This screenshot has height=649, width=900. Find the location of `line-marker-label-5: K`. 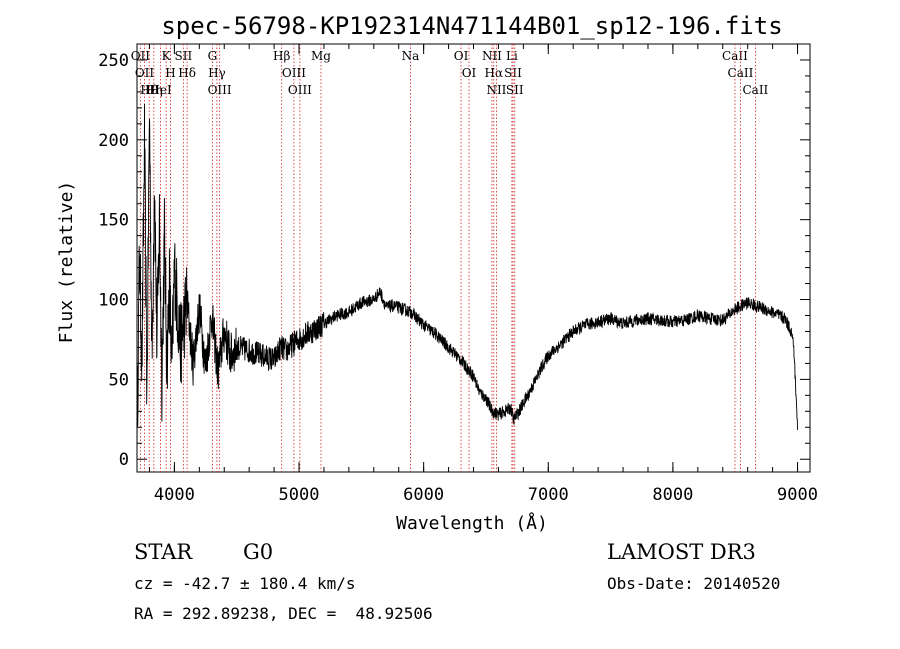

line-marker-label-5: K is located at coordinates (167, 56).